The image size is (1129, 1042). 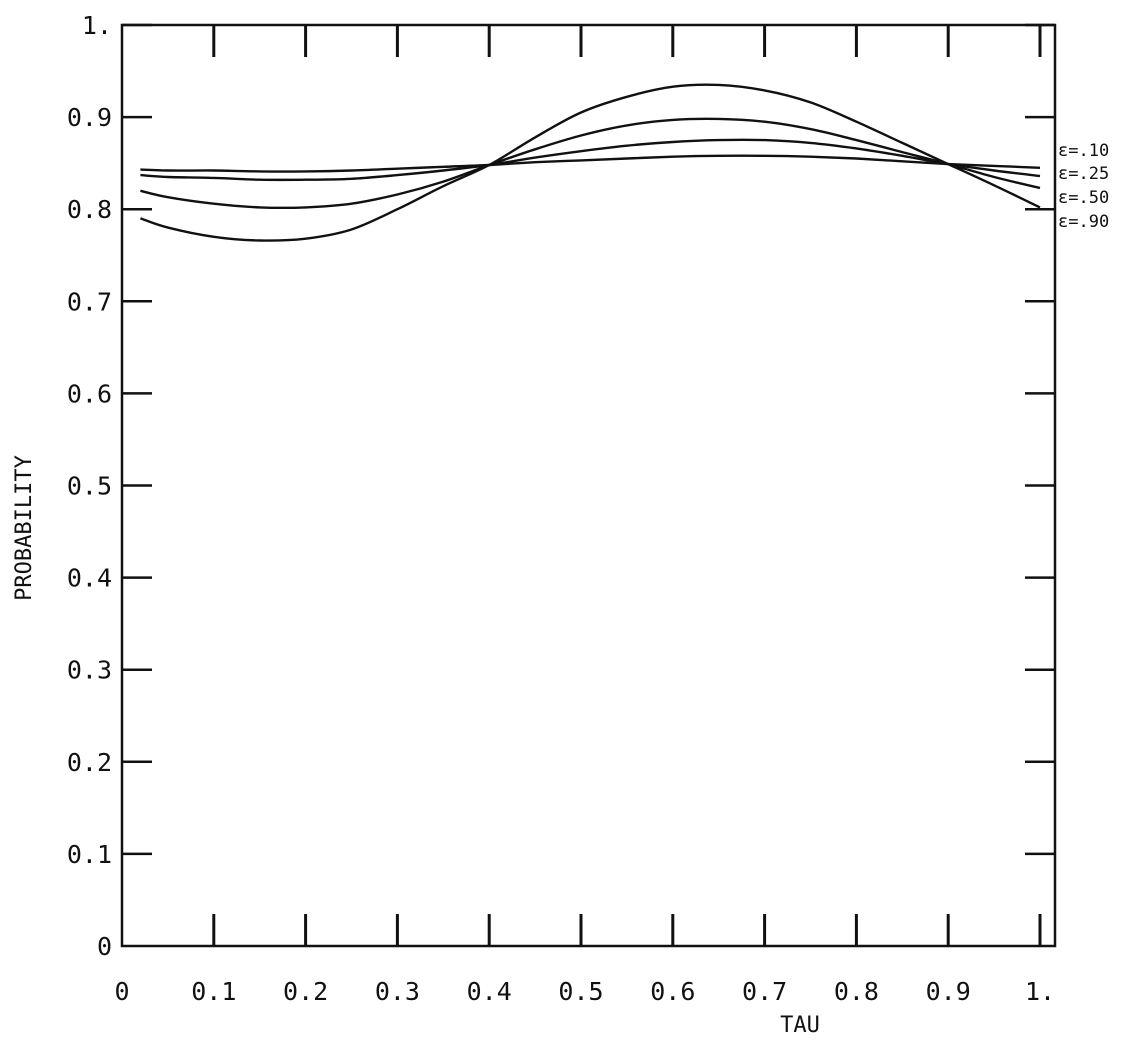 I want to click on y-tick-label: 0.3, so click(x=89, y=670).